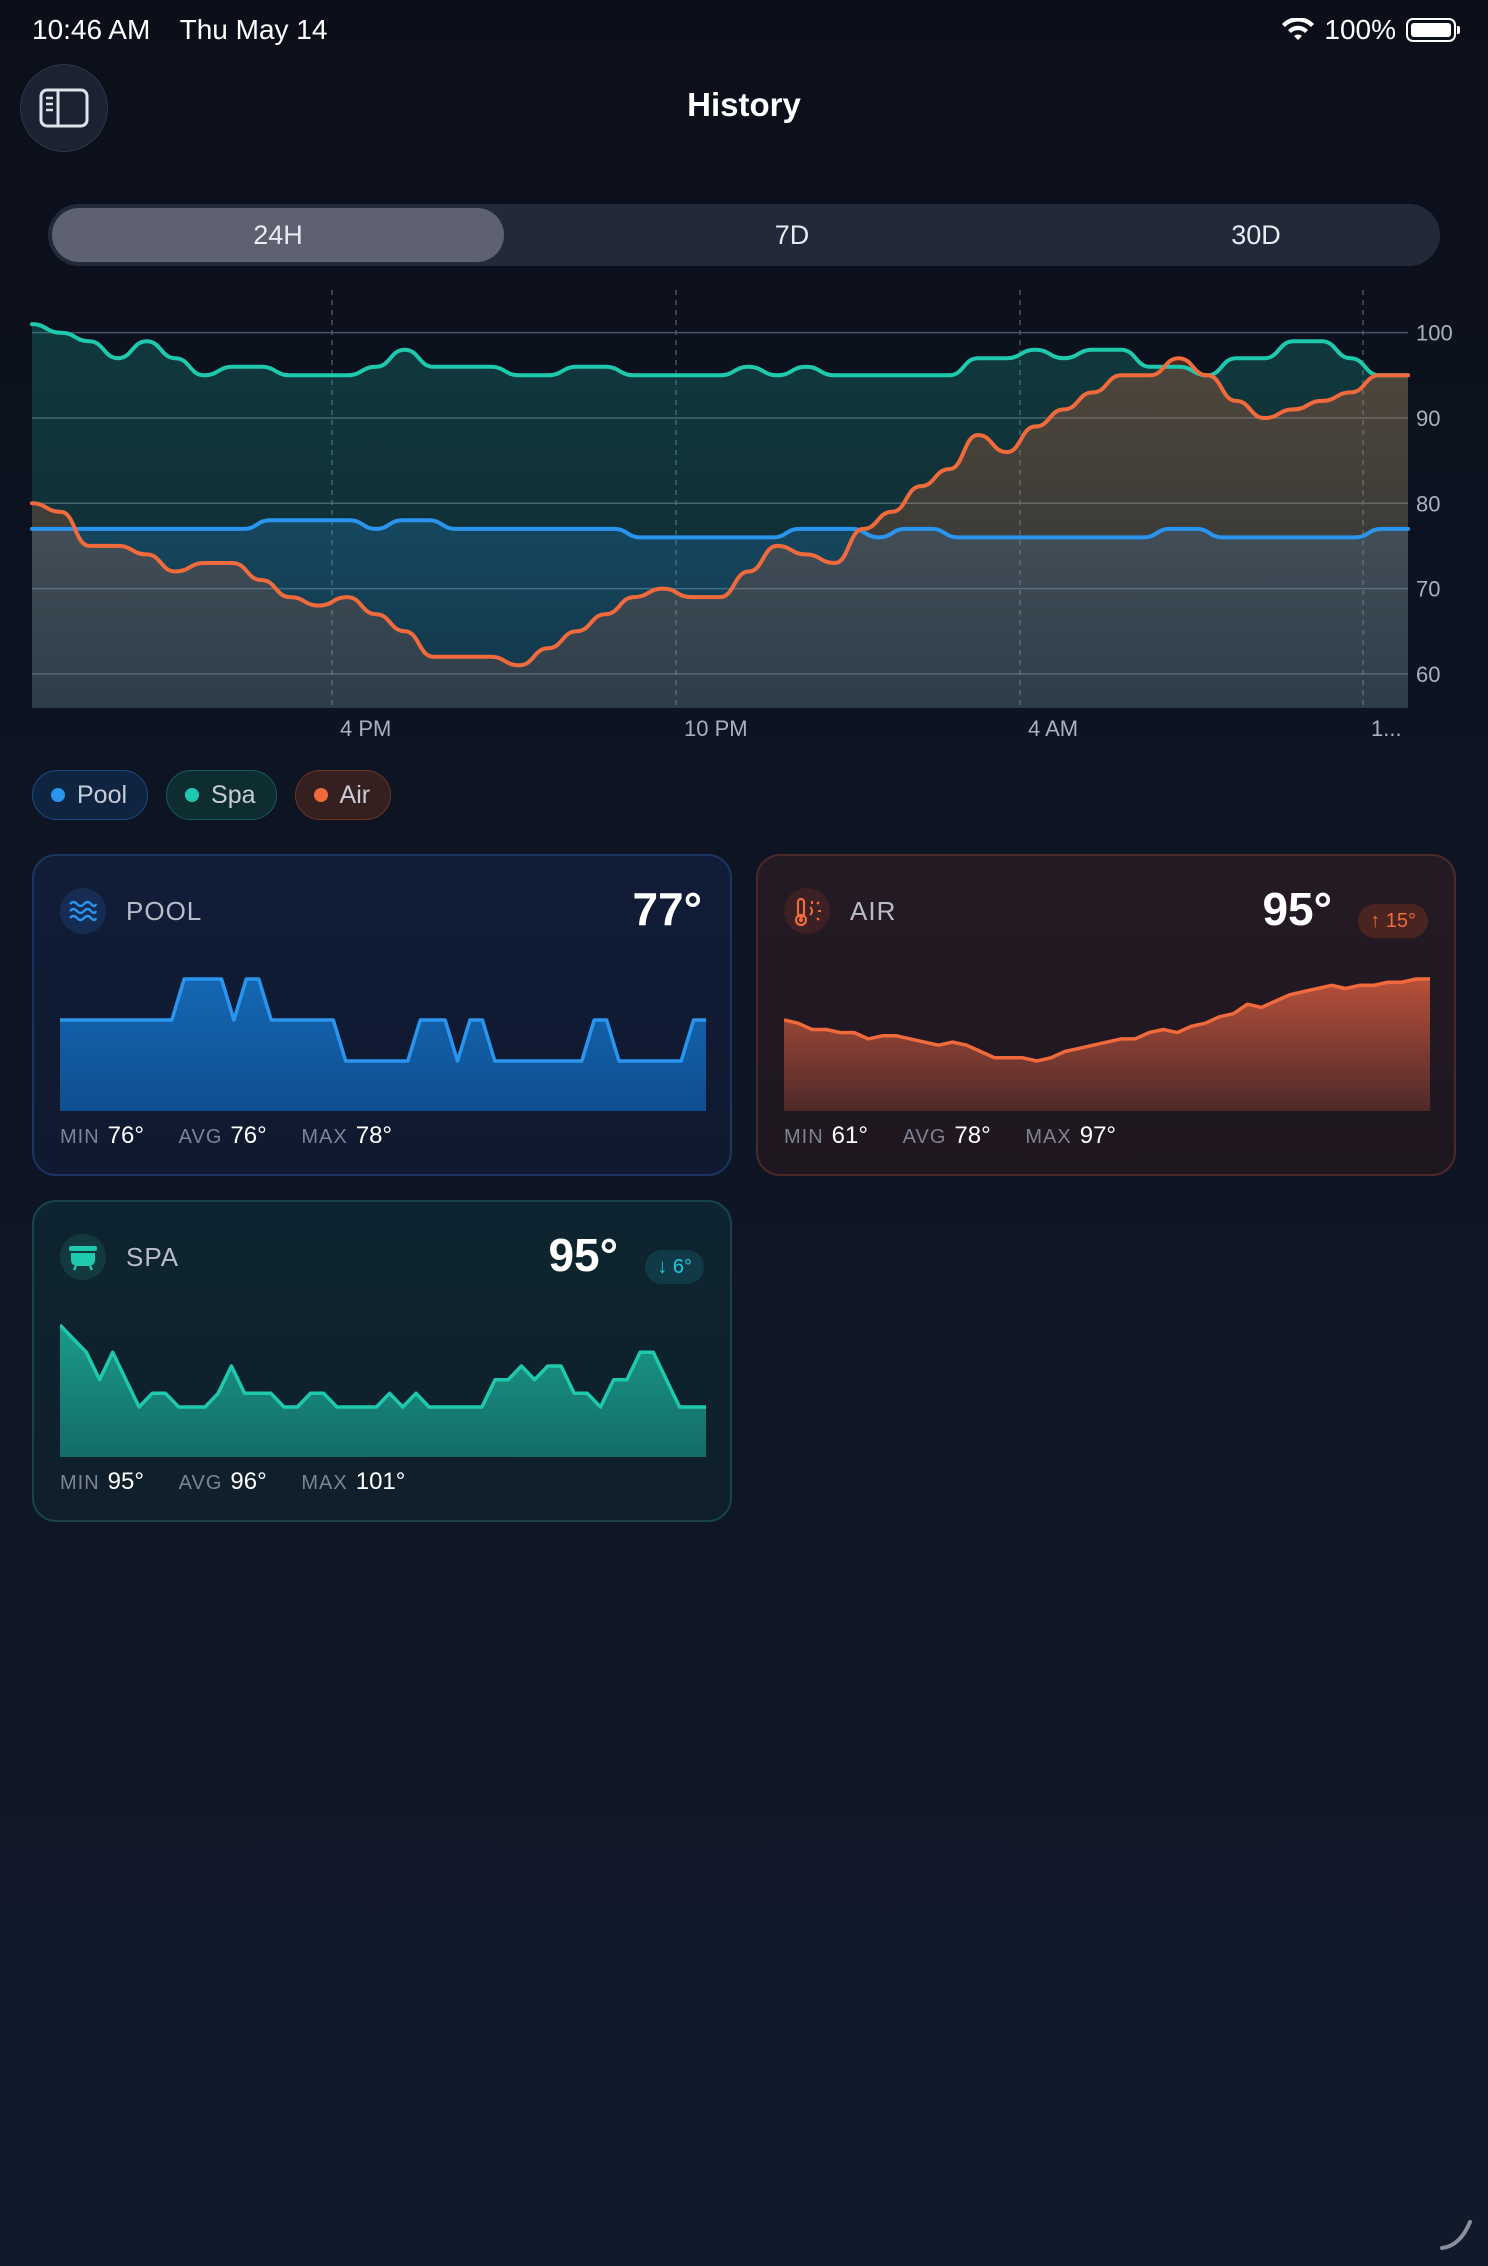 This screenshot has height=2266, width=1488. What do you see at coordinates (583, 1255) in the screenshot?
I see `spa-current-temp: 95°` at bounding box center [583, 1255].